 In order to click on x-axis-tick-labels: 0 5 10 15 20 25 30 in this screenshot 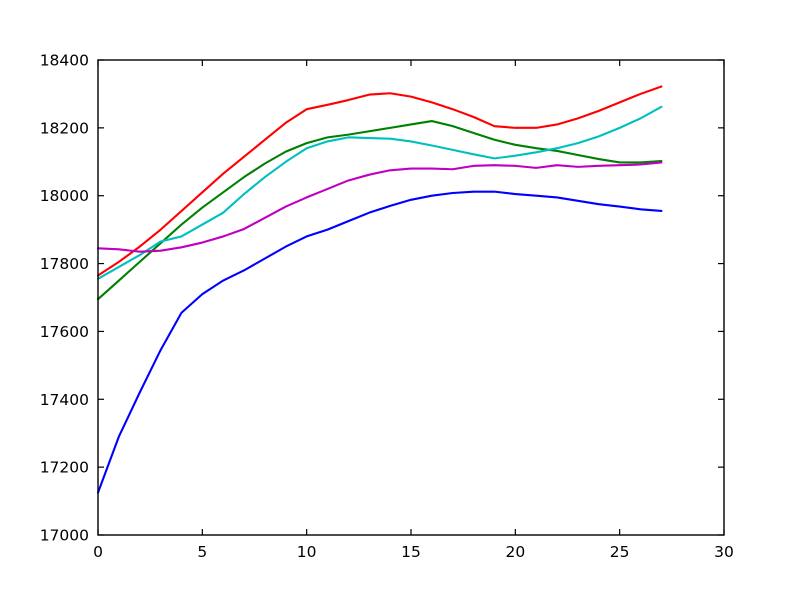, I will do `click(413, 552)`.